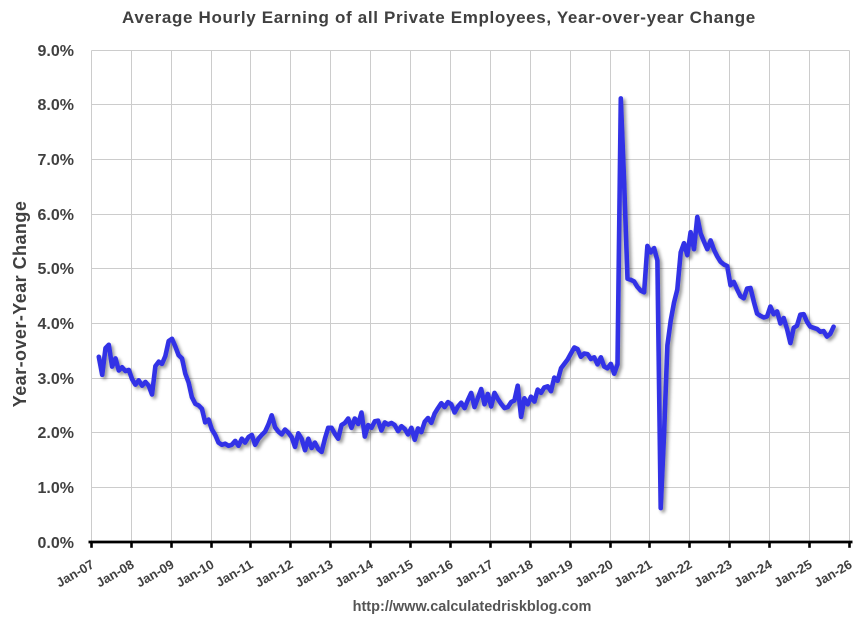  Describe the element at coordinates (56, 433) in the screenshot. I see `svg-text: 2.0%` at that location.